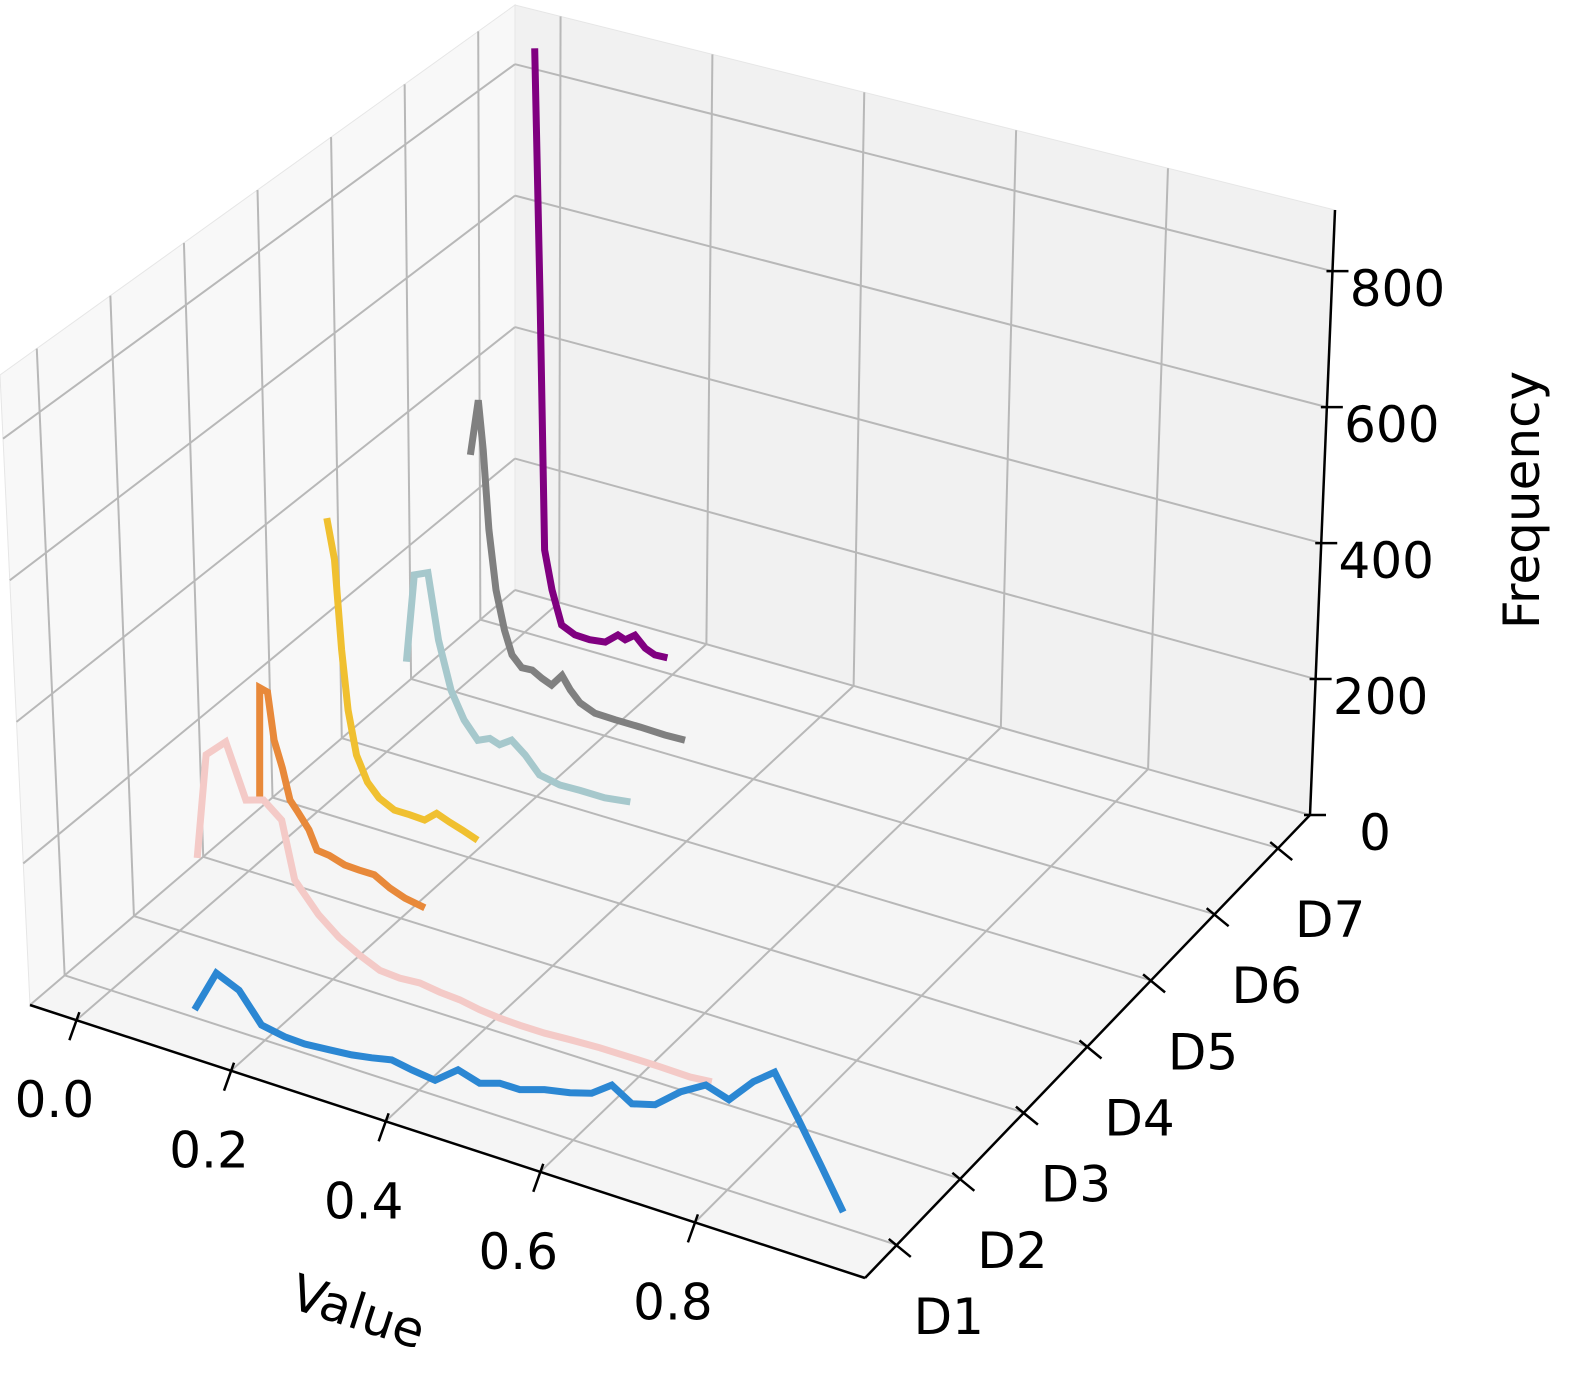 This screenshot has height=1373, width=1578. I want to click on x-axis-line, so click(447, 1141).